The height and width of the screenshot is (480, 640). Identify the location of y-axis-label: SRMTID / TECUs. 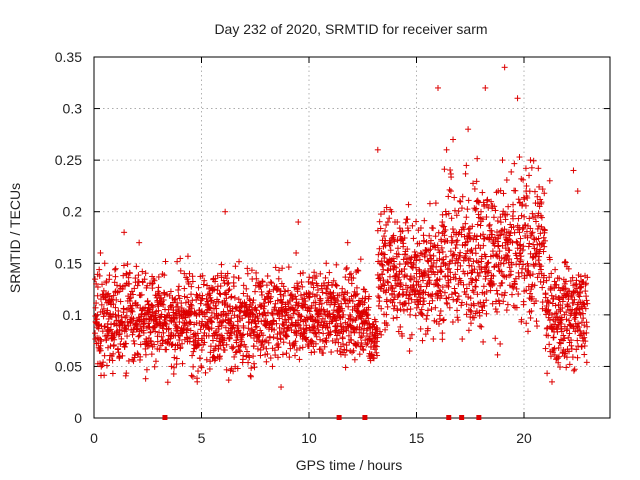
(15, 238).